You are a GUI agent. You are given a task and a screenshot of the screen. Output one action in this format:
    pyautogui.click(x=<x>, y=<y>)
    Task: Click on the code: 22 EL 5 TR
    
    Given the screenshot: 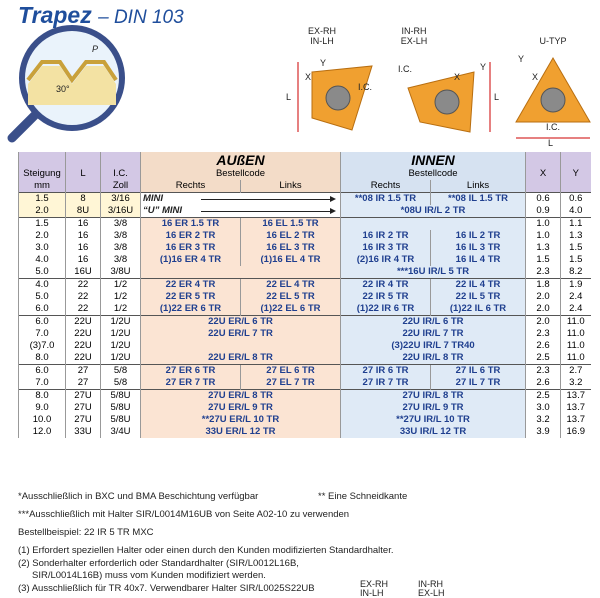 What is the action you would take?
    pyautogui.click(x=290, y=297)
    